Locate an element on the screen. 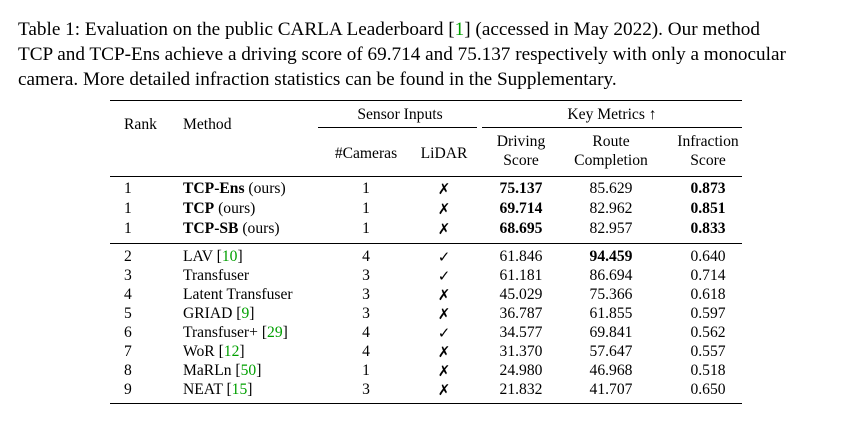  infraction-score-cell: 0.562 is located at coordinates (708, 332).